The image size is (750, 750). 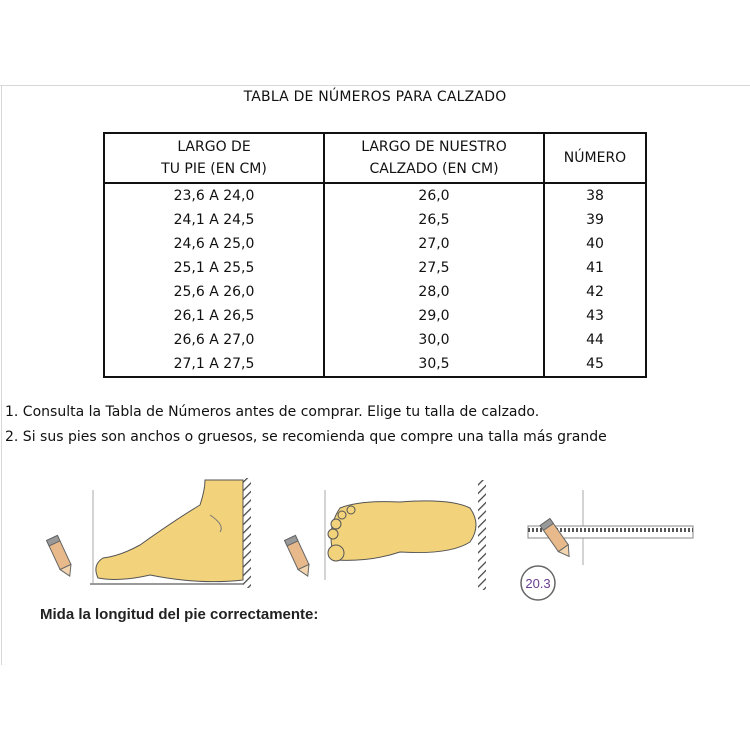 What do you see at coordinates (214, 158) in the screenshot?
I see `header-foot-length: LARGO DE TU PIE (EN CM)` at bounding box center [214, 158].